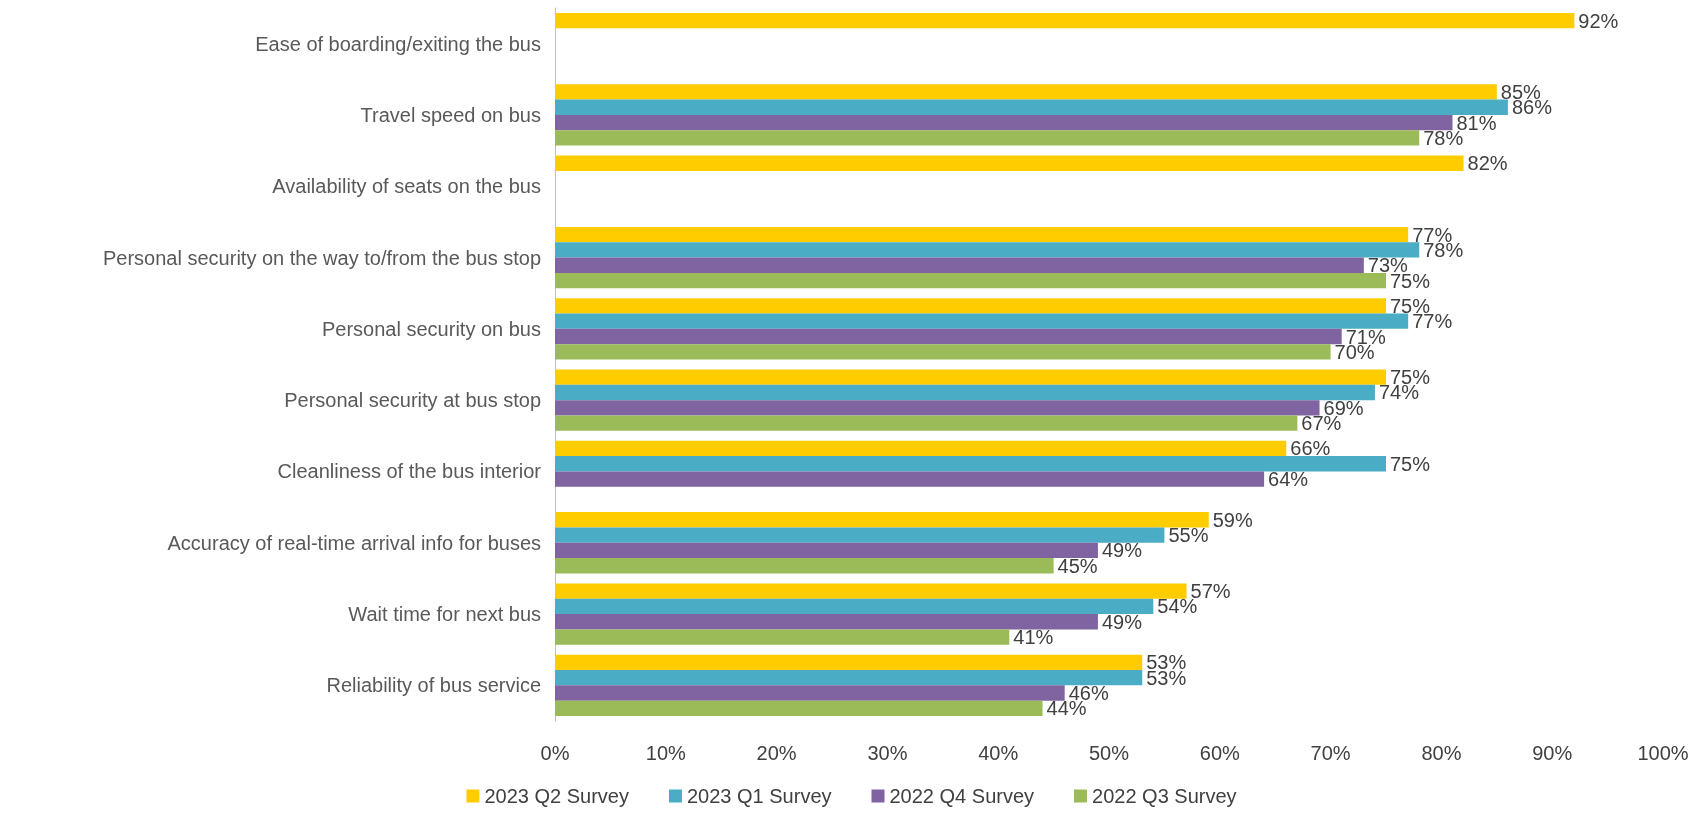  I want to click on y-tick-label: Wait time for next bus, so click(444, 614).